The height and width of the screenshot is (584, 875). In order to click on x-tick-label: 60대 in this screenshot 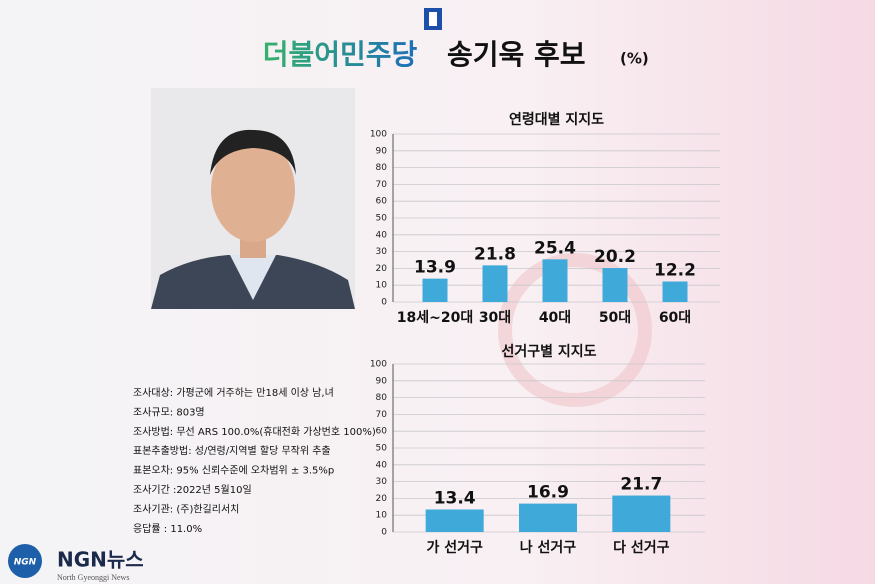, I will do `click(675, 318)`.